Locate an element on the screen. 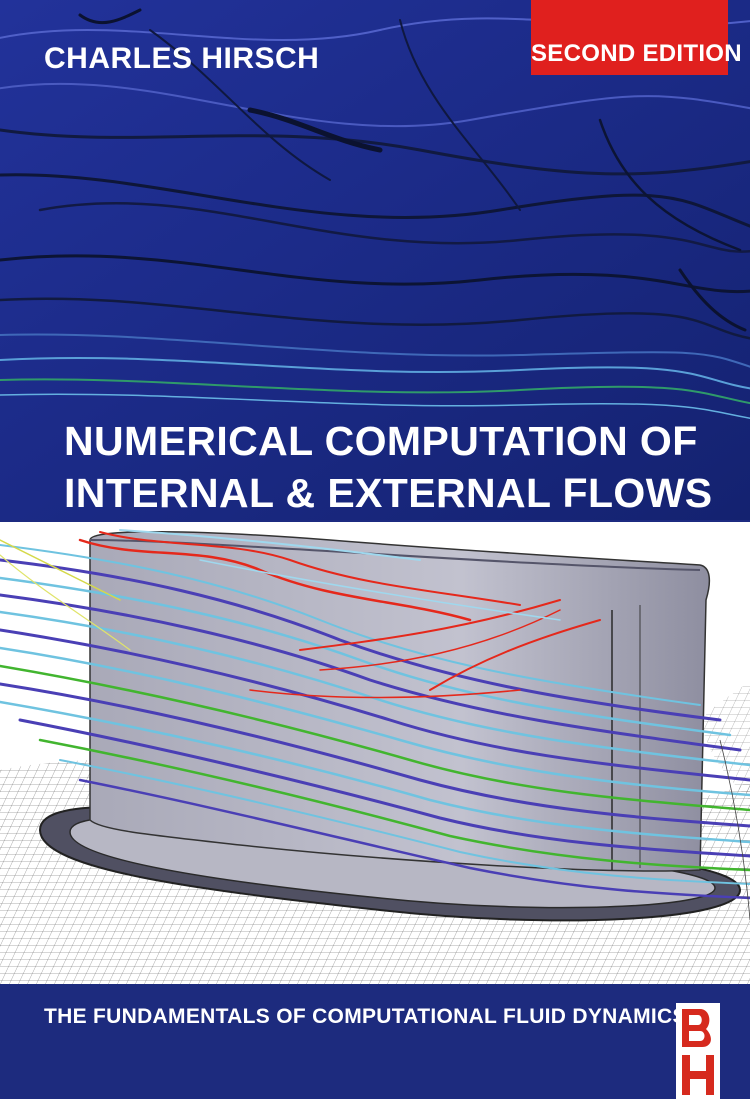  author-name: CHARLES HIRSCH is located at coordinates (182, 58).